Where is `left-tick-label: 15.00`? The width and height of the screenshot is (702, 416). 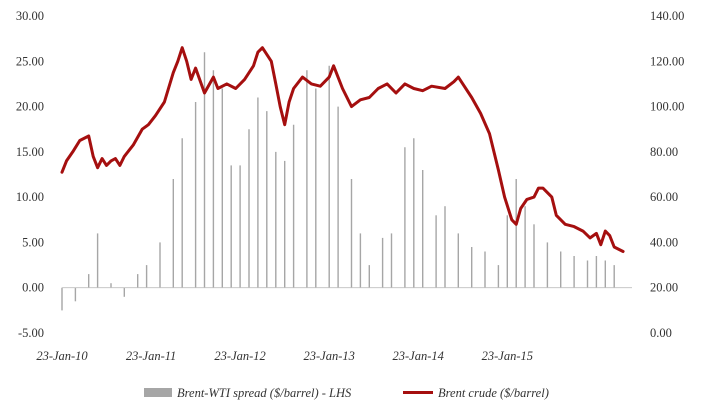
left-tick-label: 15.00 is located at coordinates (30, 152).